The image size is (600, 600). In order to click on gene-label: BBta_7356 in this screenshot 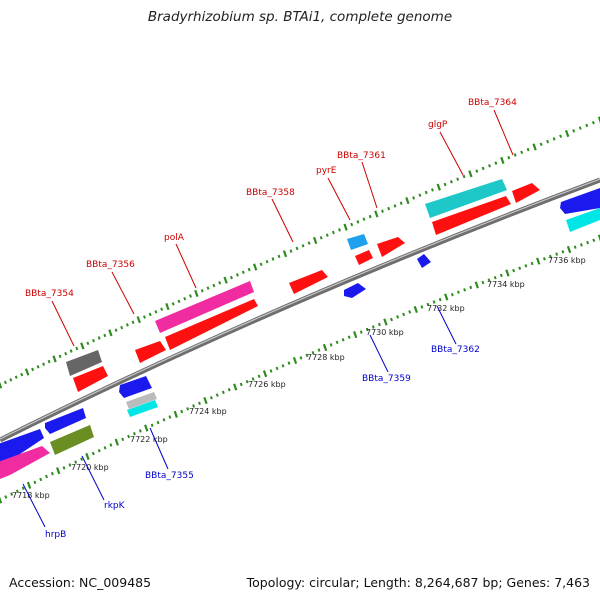, I will do `click(110, 265)`.